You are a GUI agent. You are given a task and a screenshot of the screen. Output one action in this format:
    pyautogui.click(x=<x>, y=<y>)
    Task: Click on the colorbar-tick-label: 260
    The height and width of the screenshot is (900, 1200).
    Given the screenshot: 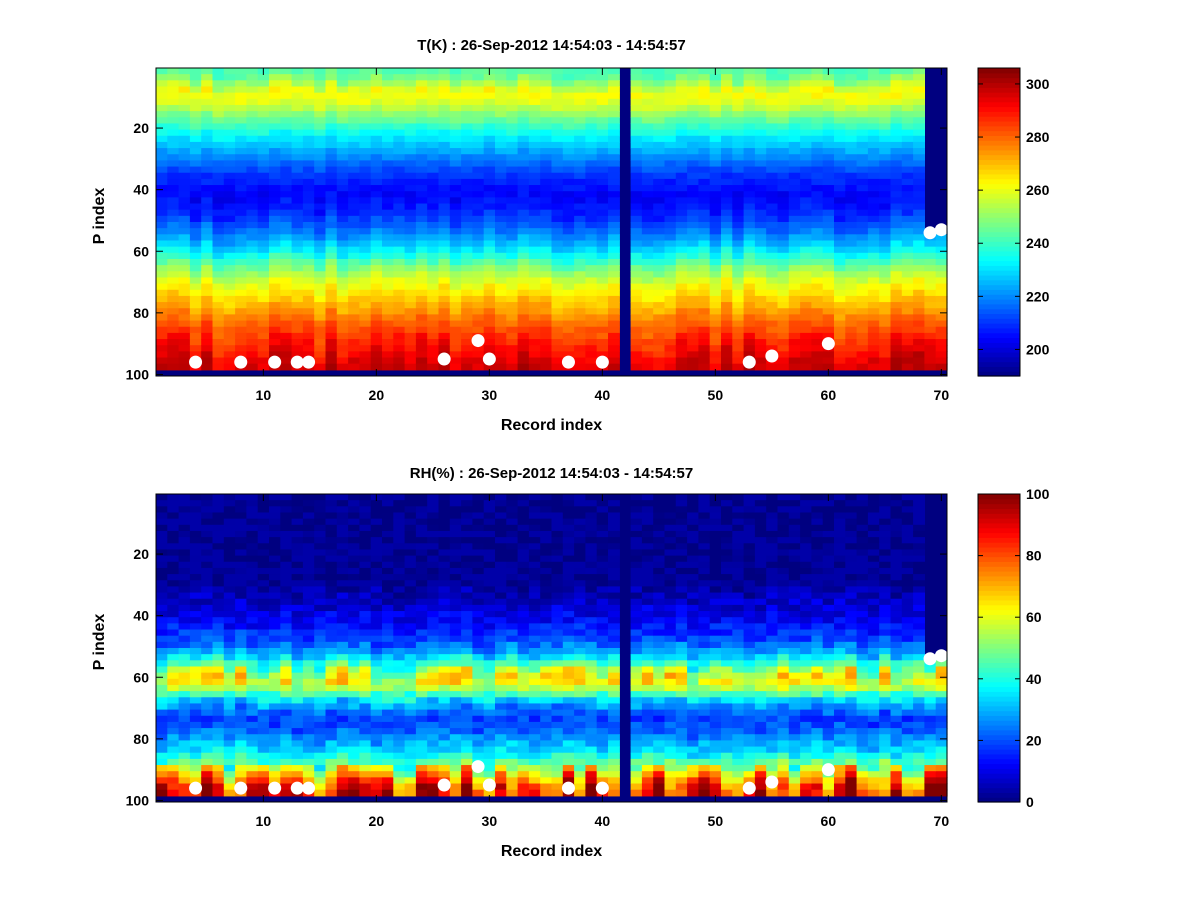 What is the action you would take?
    pyautogui.click(x=1038, y=190)
    